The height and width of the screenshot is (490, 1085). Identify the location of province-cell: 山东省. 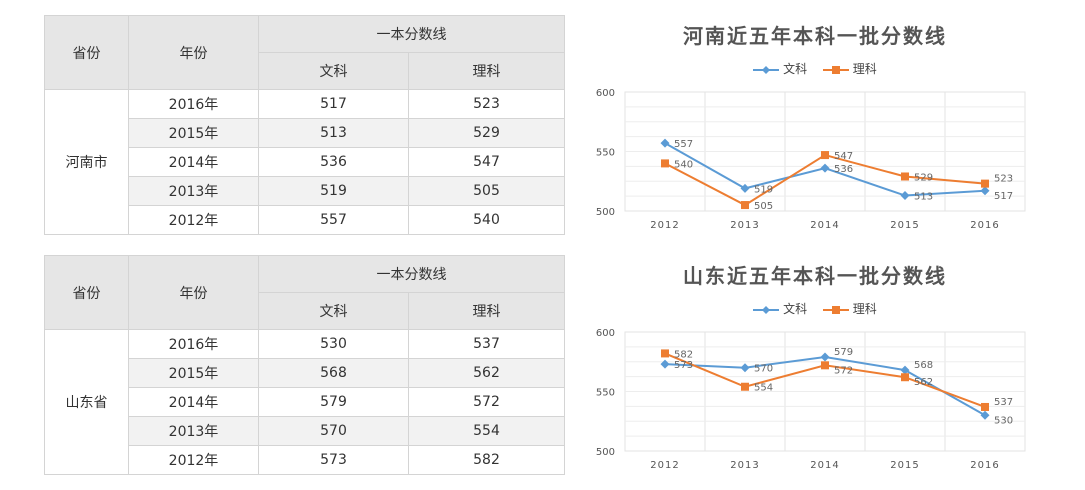
(86, 402).